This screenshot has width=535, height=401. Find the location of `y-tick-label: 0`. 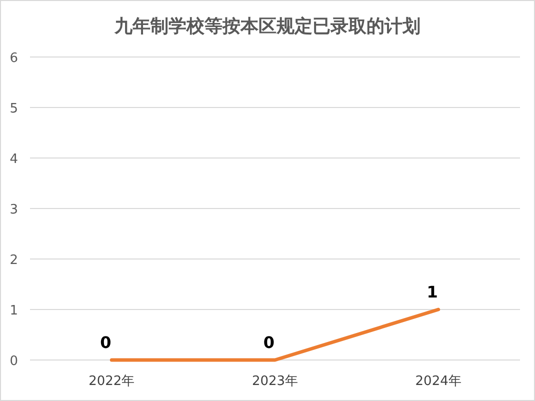

y-tick-label: 0 is located at coordinates (14, 361).